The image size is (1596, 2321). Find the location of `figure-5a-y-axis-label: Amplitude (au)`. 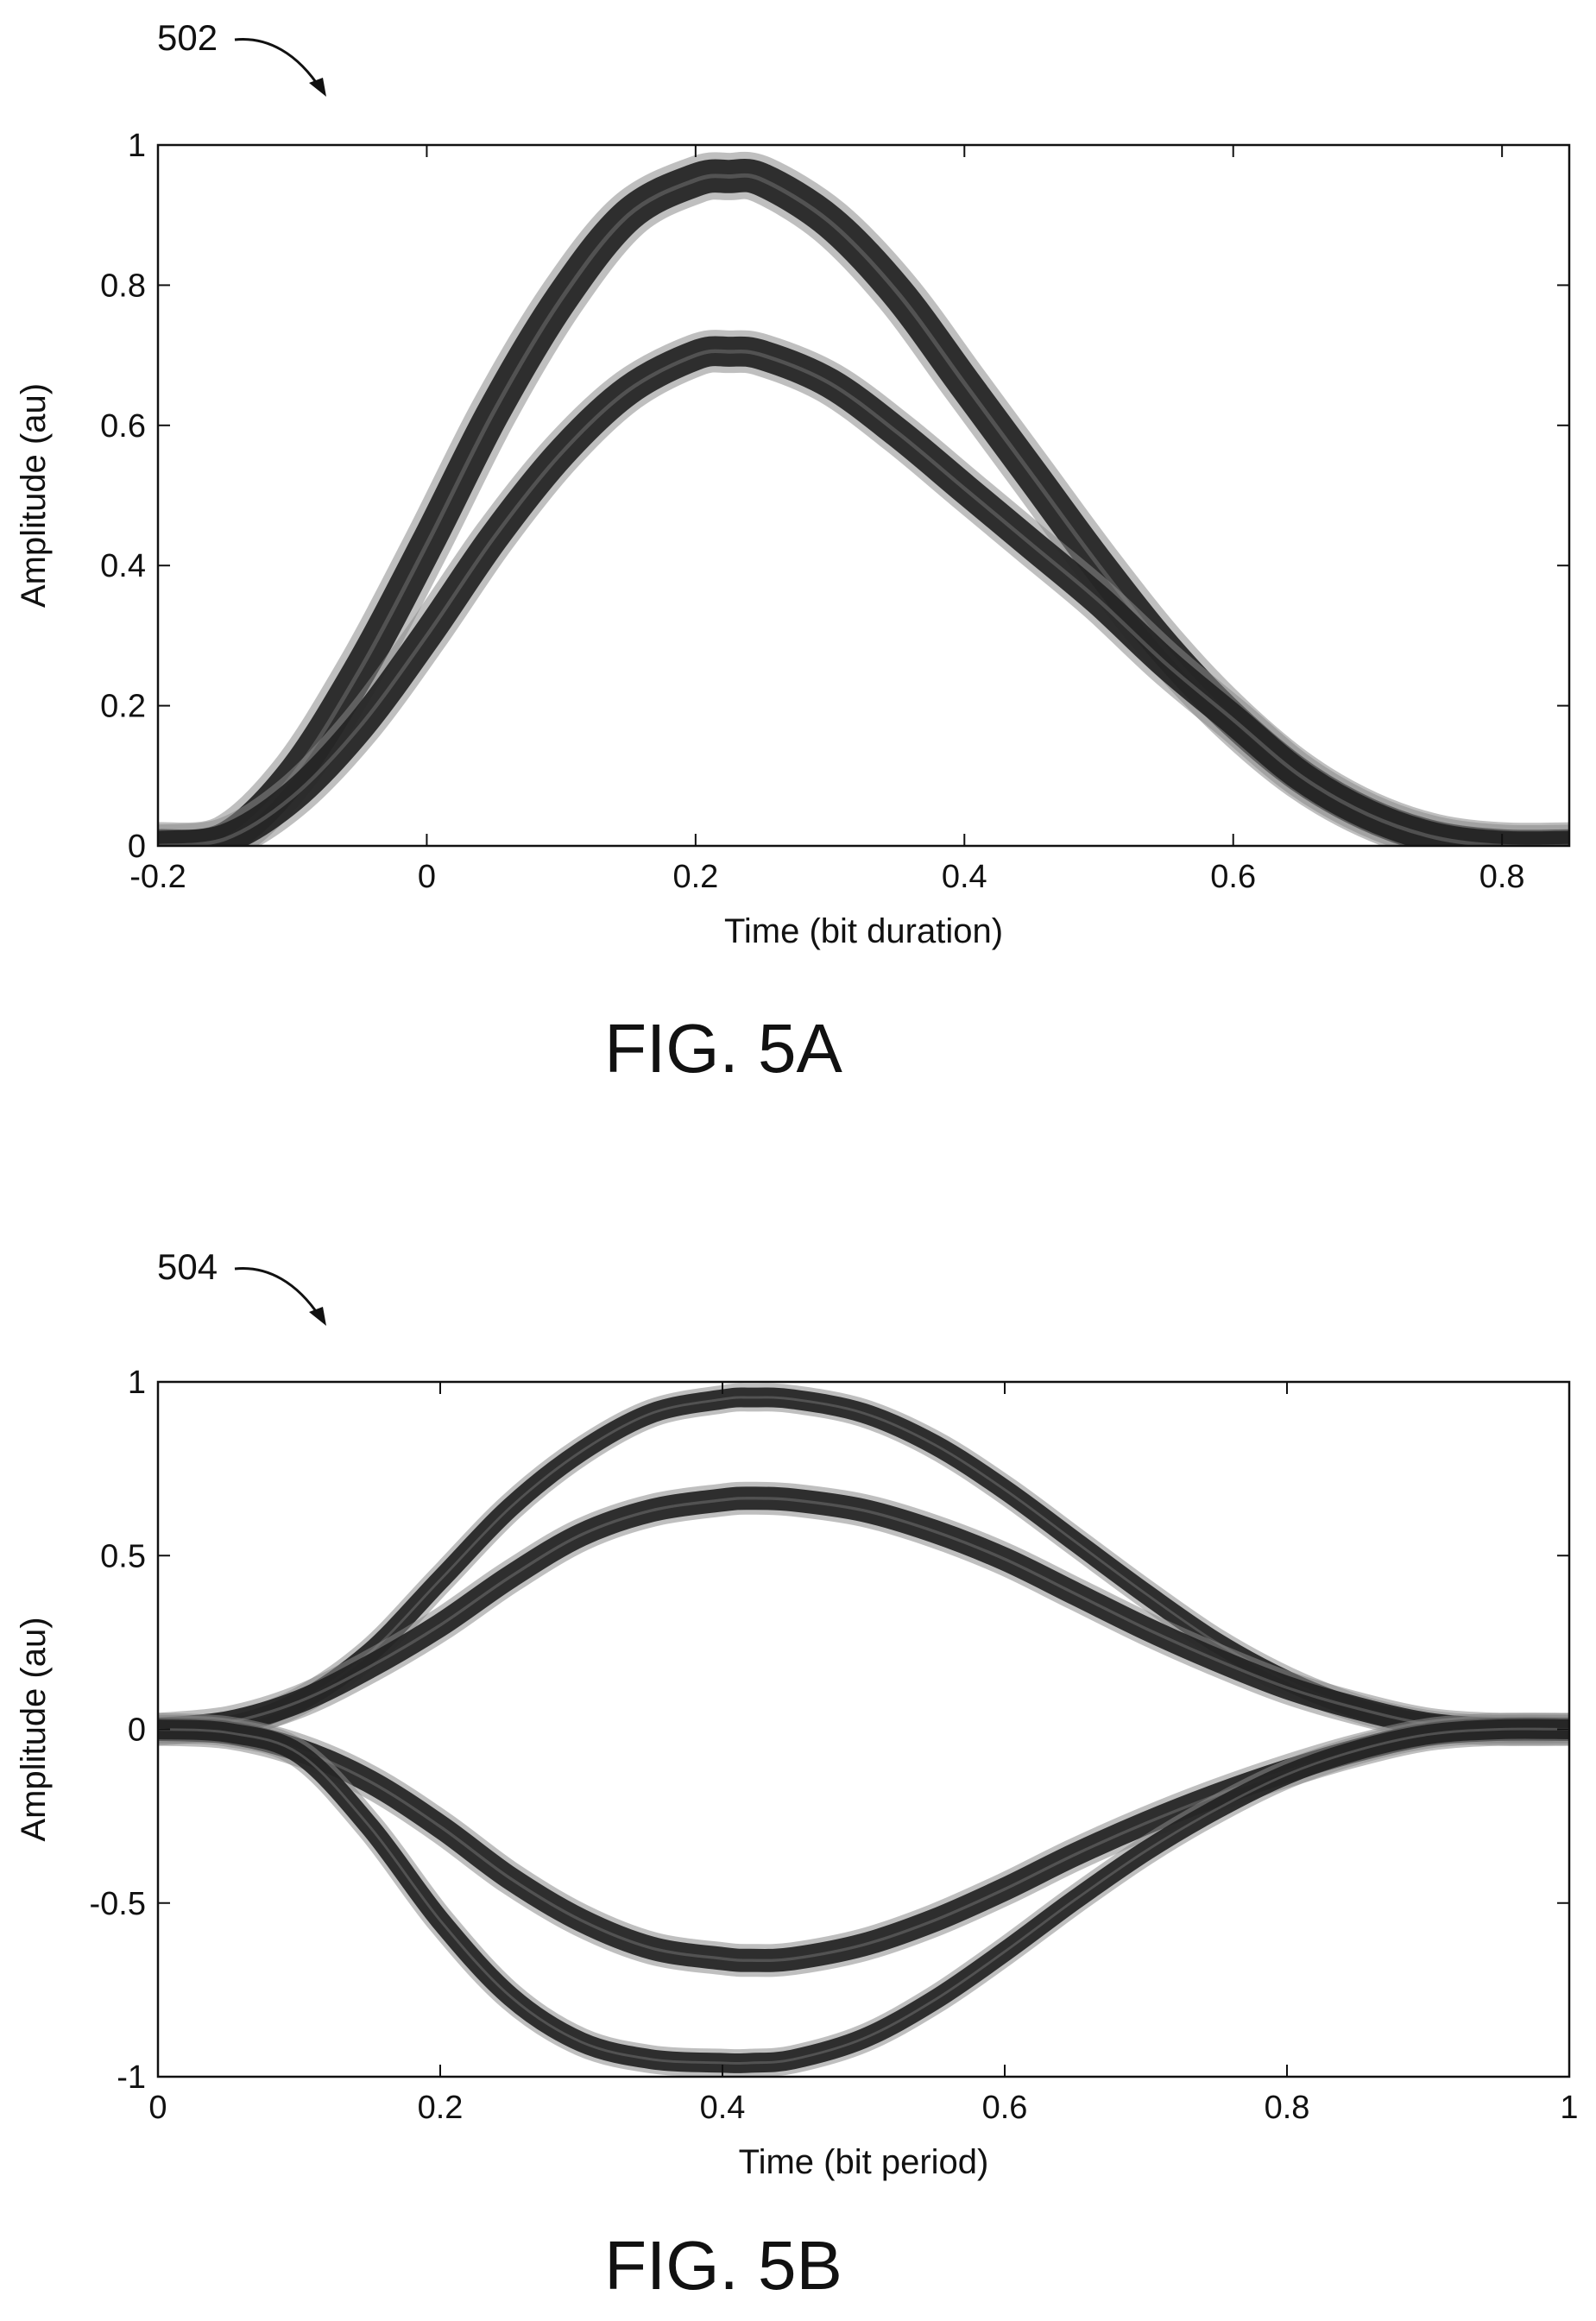

figure-5a-y-axis-label: Amplitude (au) is located at coordinates (34, 495).